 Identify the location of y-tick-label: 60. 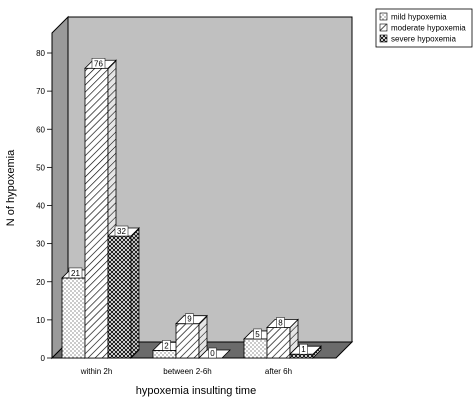
(40, 129).